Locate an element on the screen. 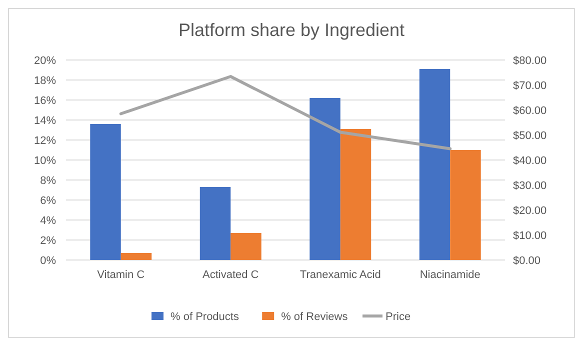  y-tick-label: 14% is located at coordinates (45, 120).